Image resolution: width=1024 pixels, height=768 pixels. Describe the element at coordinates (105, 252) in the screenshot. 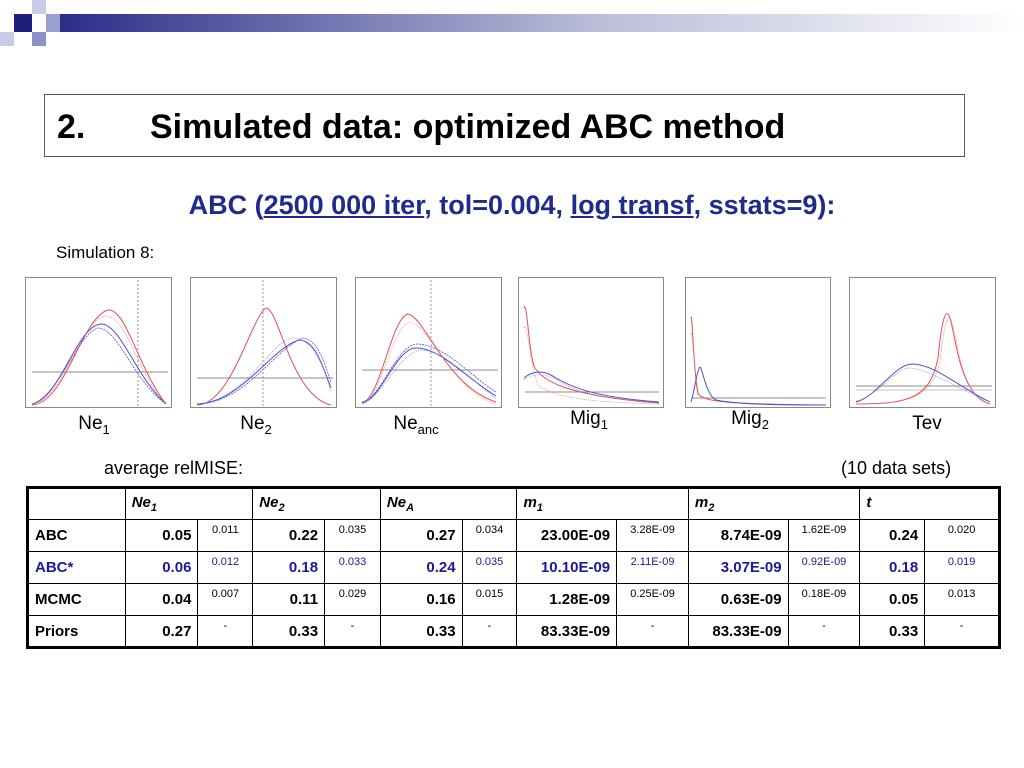

I see `simulation-label: Simulation 8:` at that location.